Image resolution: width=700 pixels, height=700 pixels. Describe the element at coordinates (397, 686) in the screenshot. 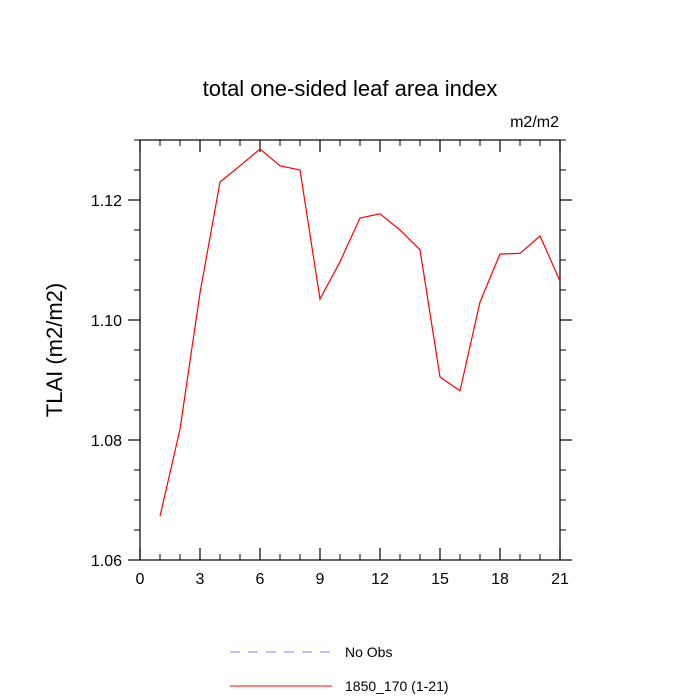

I see `legend-label: 1850_170 (1-21)` at that location.